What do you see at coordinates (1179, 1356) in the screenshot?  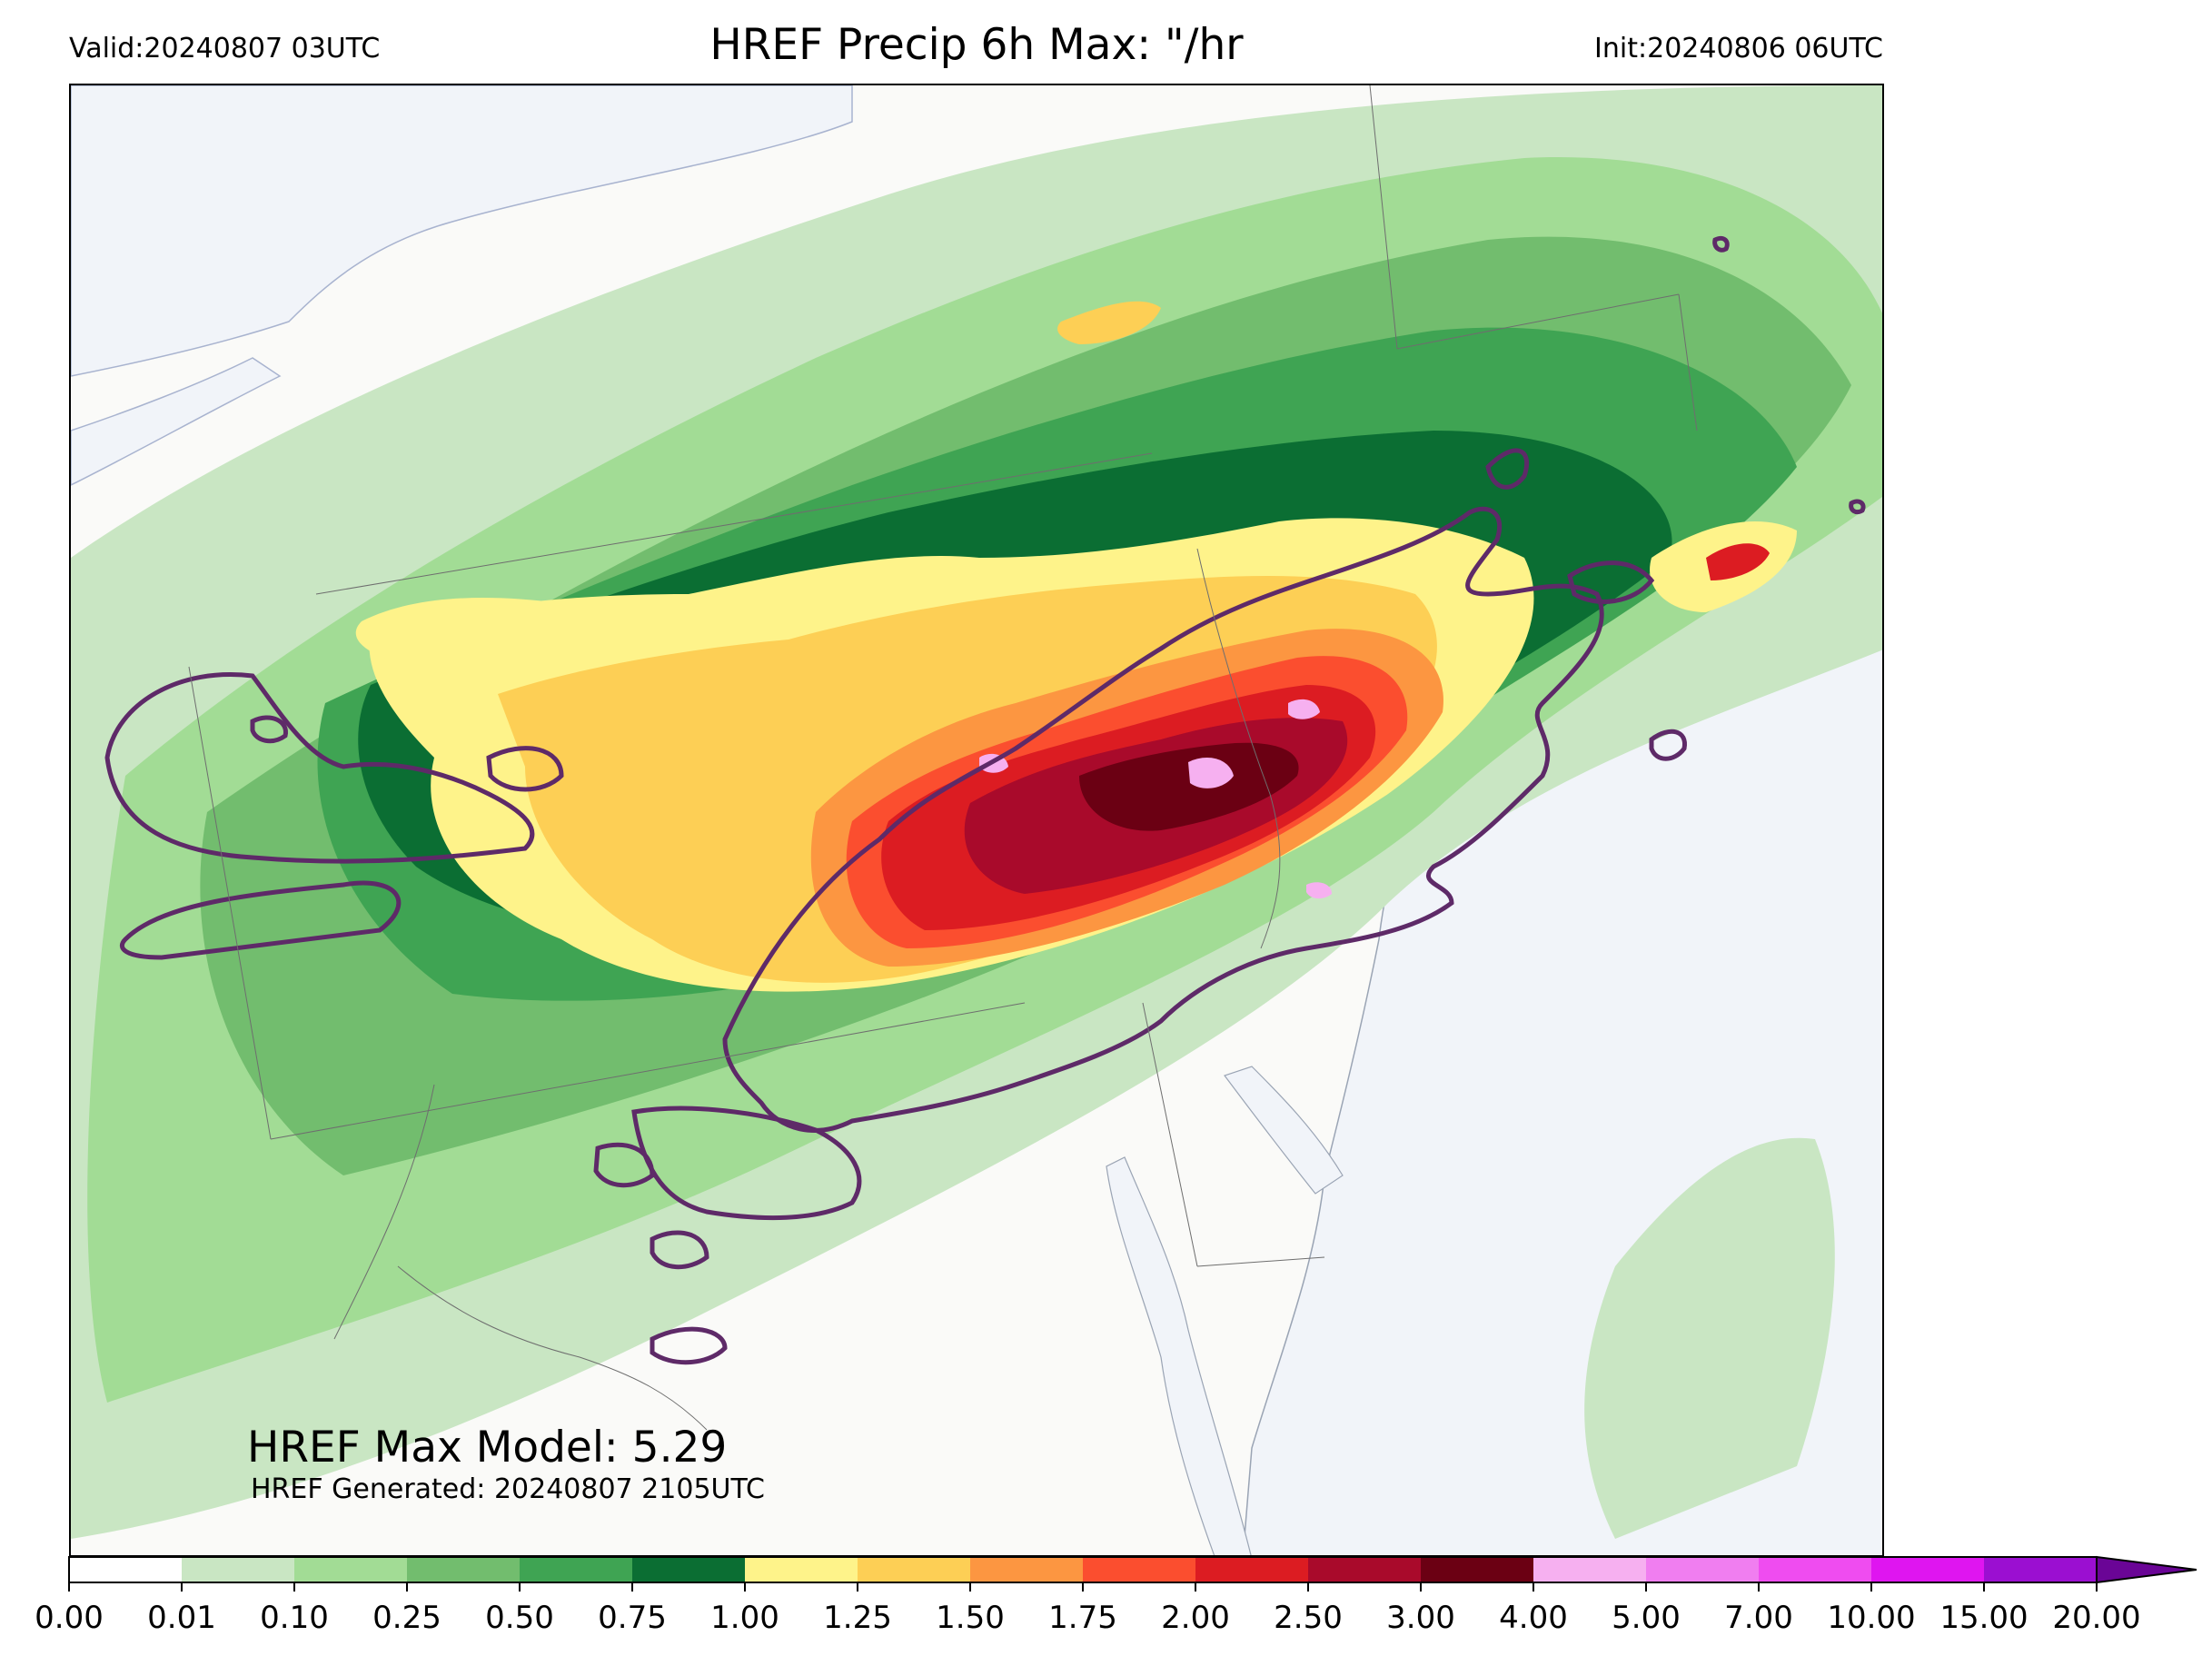 I see `chesapeake-bay` at bounding box center [1179, 1356].